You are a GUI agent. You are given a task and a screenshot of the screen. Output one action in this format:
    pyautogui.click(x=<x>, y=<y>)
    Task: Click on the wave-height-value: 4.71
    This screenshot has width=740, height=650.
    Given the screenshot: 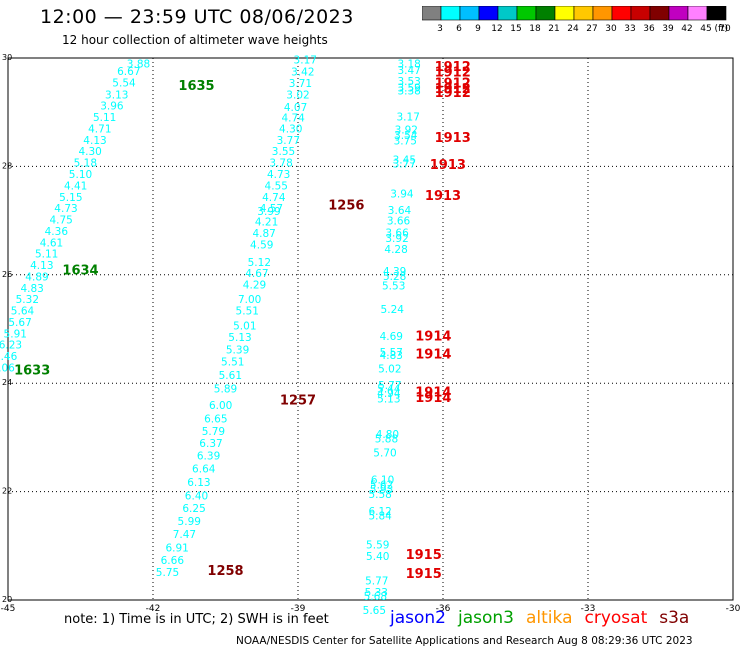 What is the action you would take?
    pyautogui.click(x=99, y=129)
    